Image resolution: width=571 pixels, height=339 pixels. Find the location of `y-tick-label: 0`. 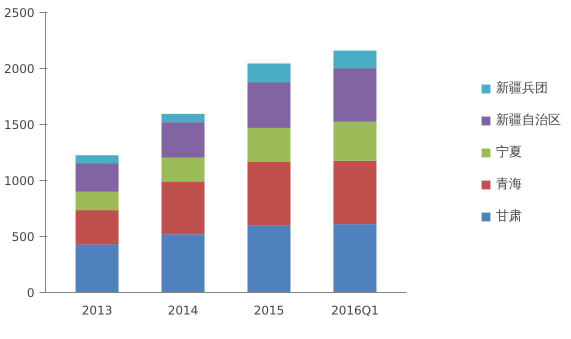

y-tick-label: 0 is located at coordinates (30, 293).